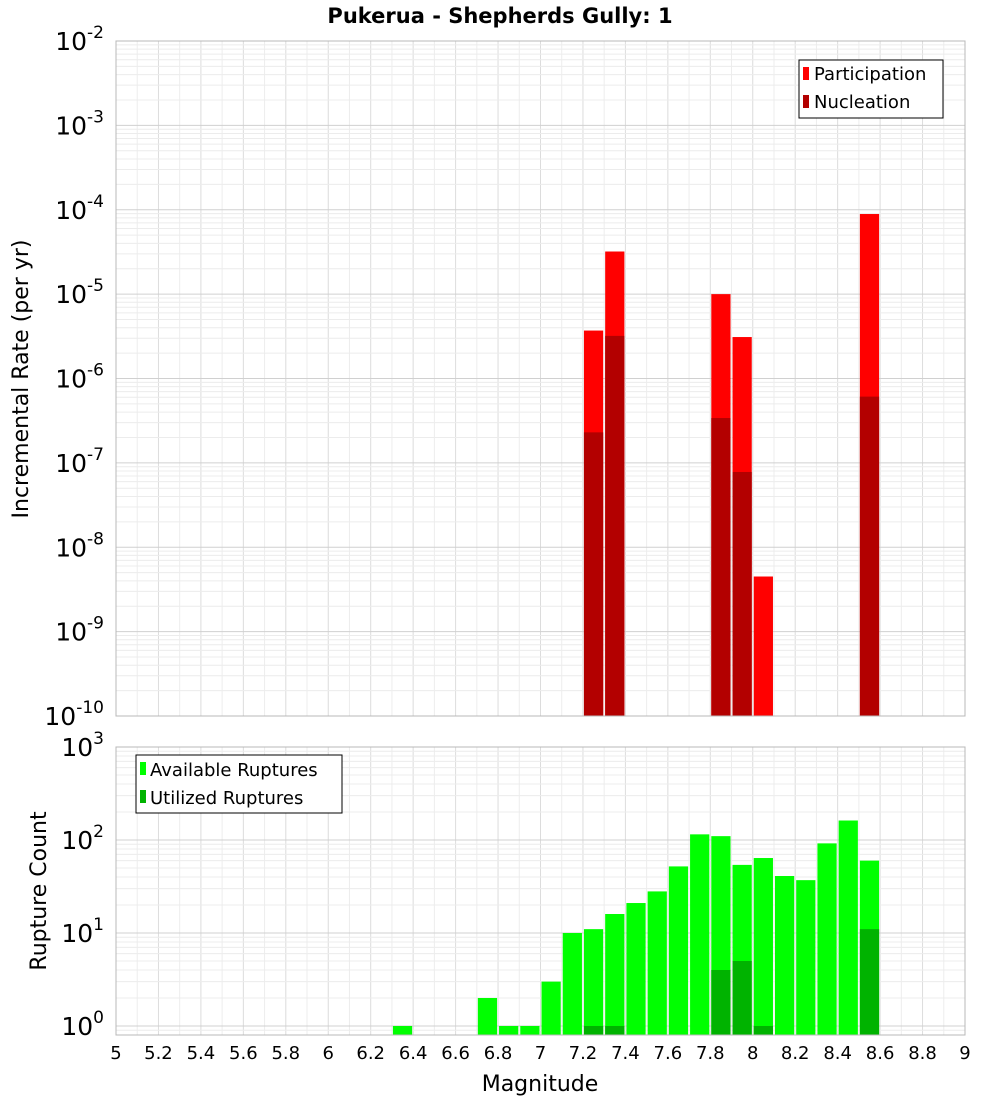 This screenshot has width=1000, height=1100. I want to click on bottom-y-tick-labels: 10³ 10² 10¹ 10⁰, so click(82, 885).